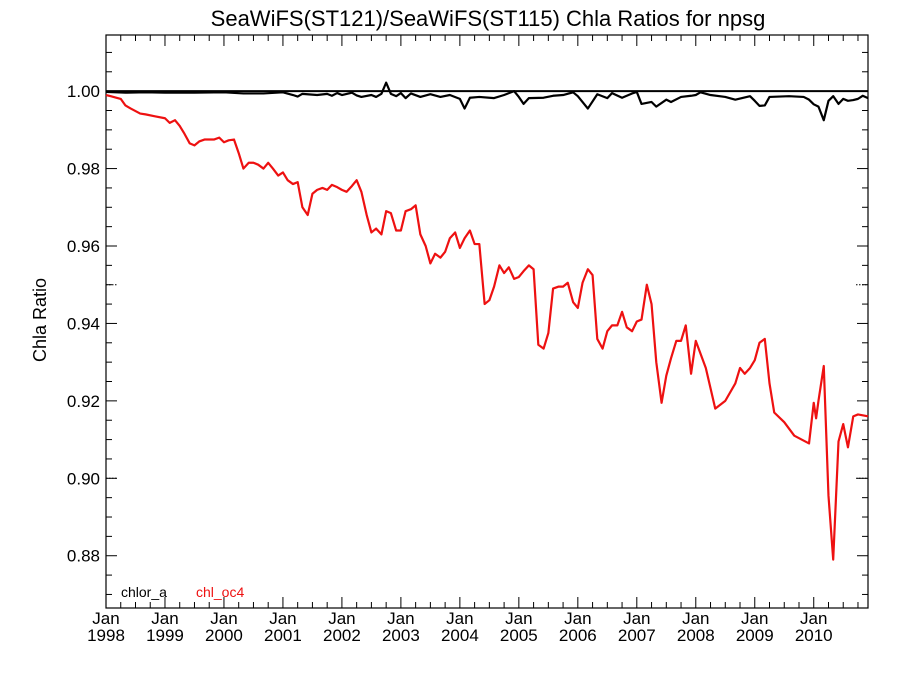  What do you see at coordinates (401, 635) in the screenshot?
I see `x-tick-label-year: 2003` at bounding box center [401, 635].